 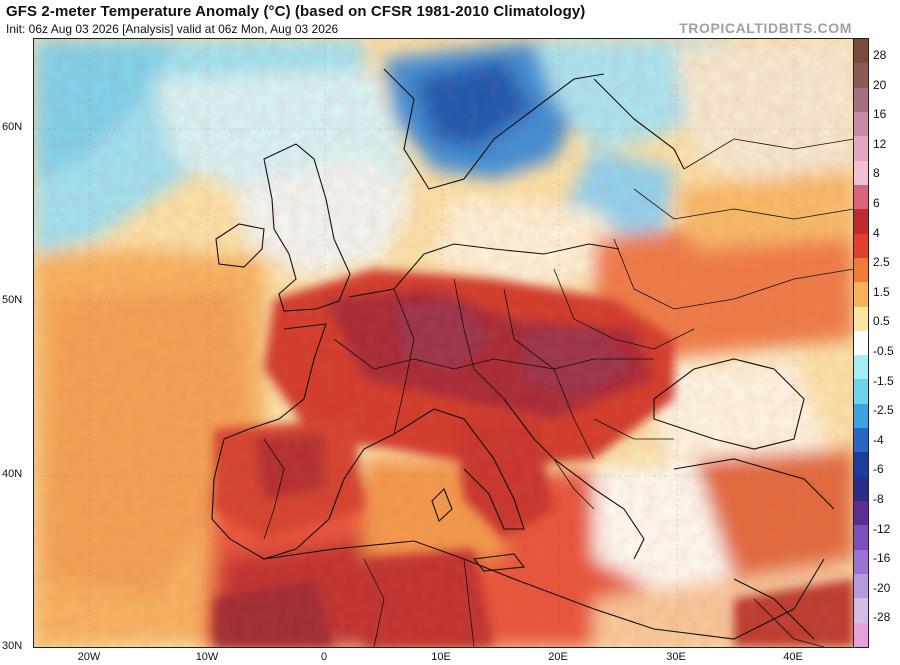 What do you see at coordinates (878, 499) in the screenshot?
I see `colorbar-tick-label: -8` at bounding box center [878, 499].